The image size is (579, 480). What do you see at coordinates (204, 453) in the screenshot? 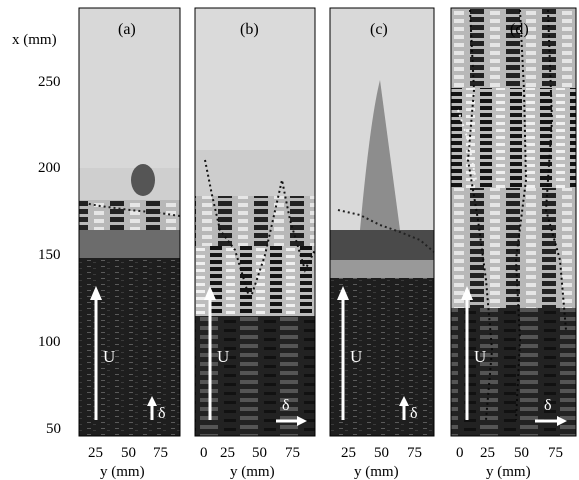
I see `panel-b-x-tick-0: 0` at bounding box center [204, 453].